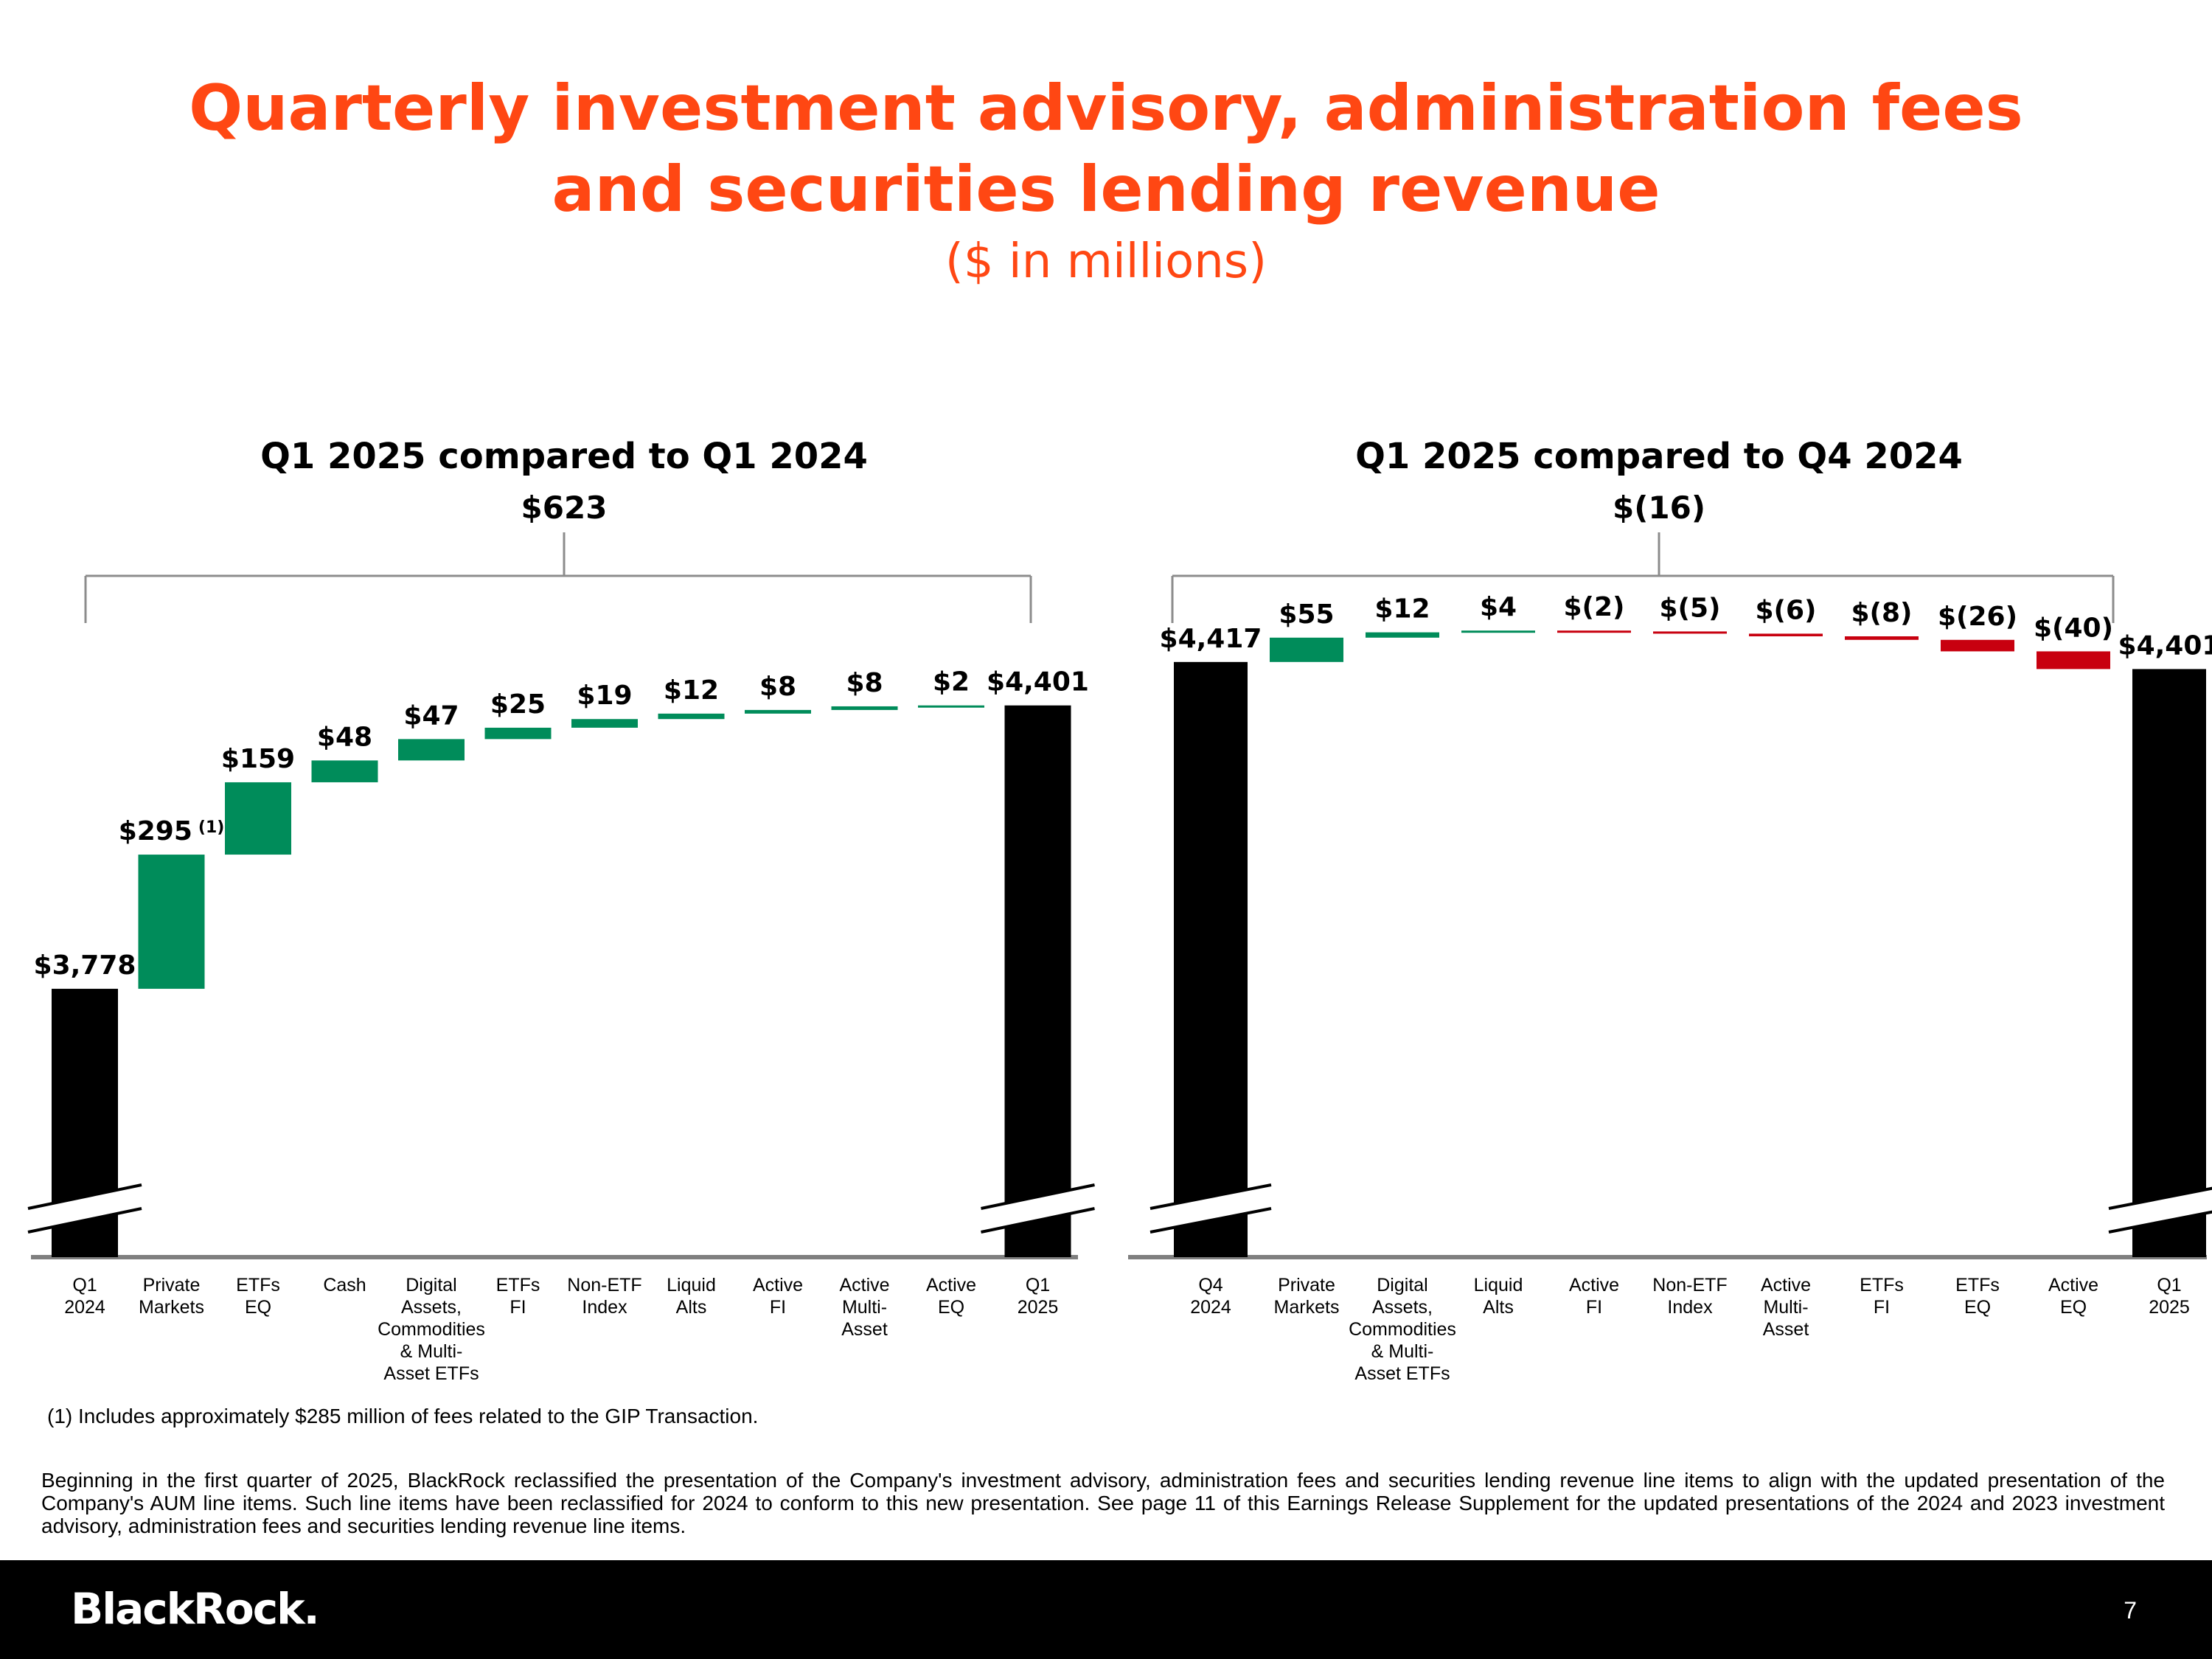  Describe the element at coordinates (344, 1285) in the screenshot. I see `category-label: Cash` at that location.